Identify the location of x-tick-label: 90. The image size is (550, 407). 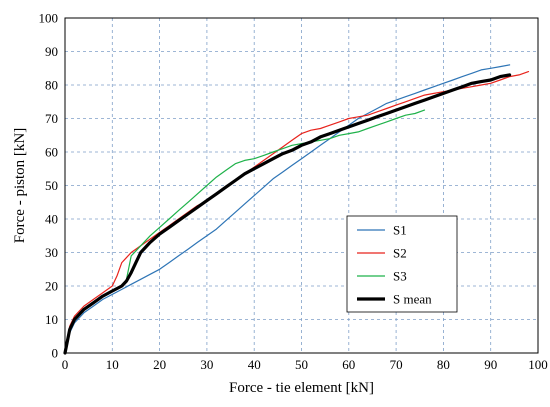
(490, 364).